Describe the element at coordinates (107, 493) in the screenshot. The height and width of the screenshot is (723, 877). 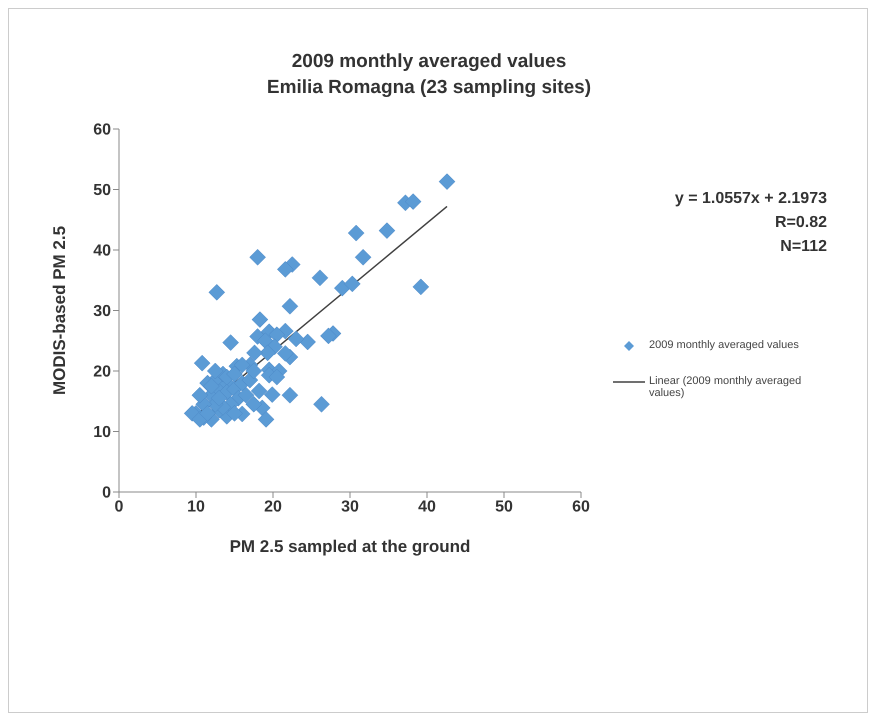
I see `y-tick-label: 0` at that location.